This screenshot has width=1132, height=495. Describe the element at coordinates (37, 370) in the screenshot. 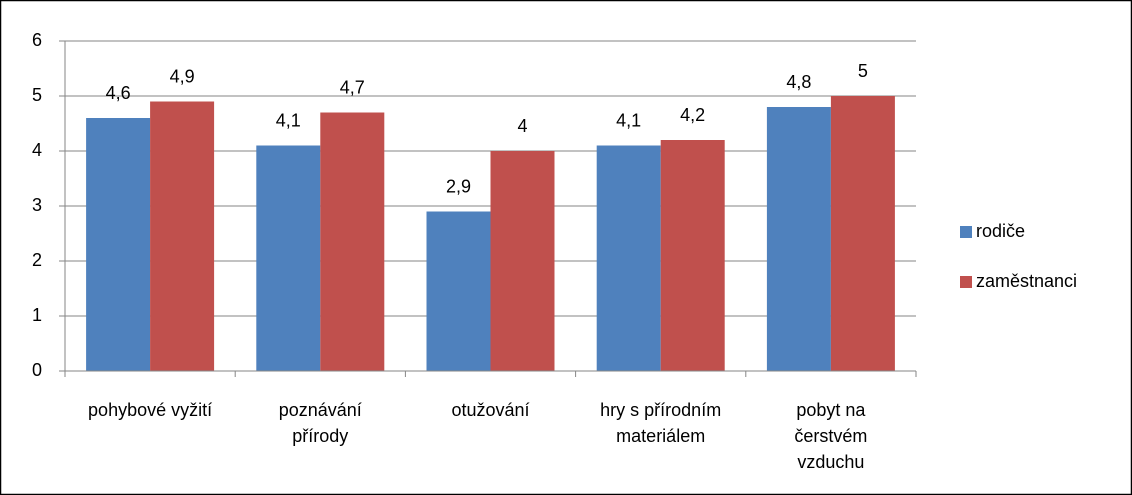

I see `y-tick-label: 0` at that location.